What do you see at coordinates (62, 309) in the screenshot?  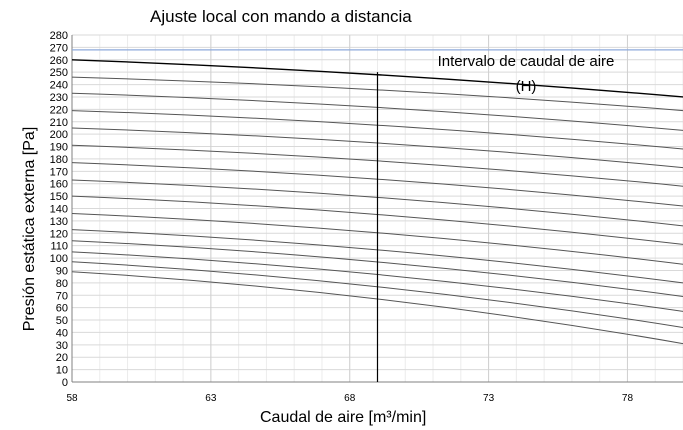 I see `y-tick-label: 60` at bounding box center [62, 309].